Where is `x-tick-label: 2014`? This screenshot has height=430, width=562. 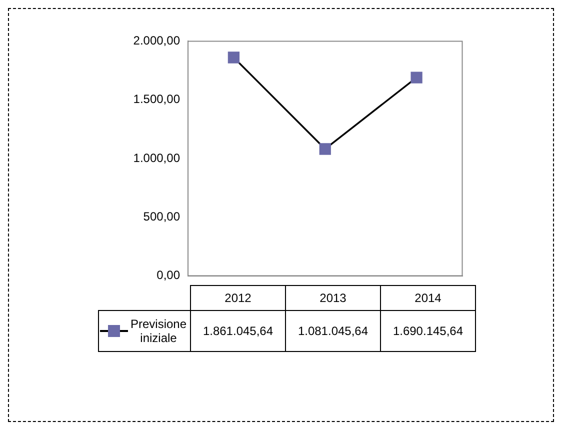
x-tick-label: 2014 is located at coordinates (428, 298).